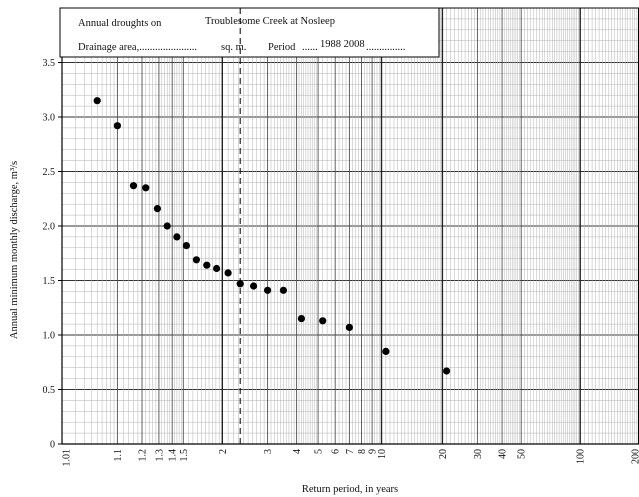  Describe the element at coordinates (143, 455) in the screenshot. I see `x-tick-label: 1.2` at that location.